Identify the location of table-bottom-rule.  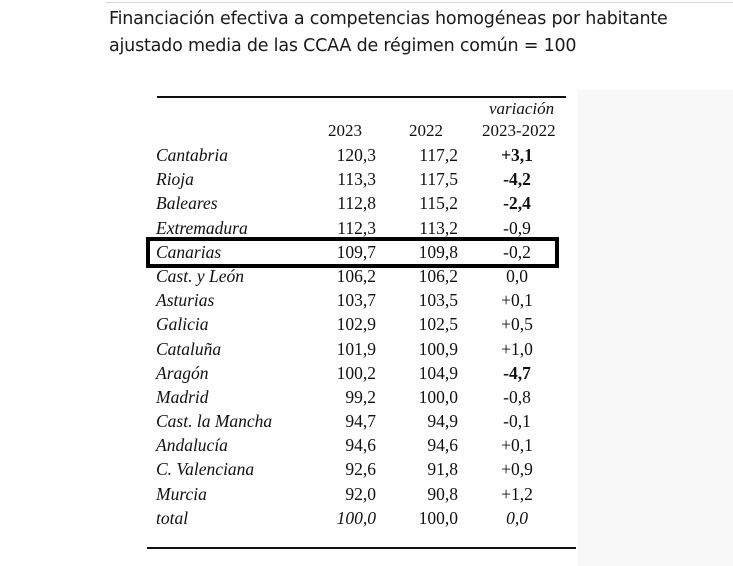
(361, 548).